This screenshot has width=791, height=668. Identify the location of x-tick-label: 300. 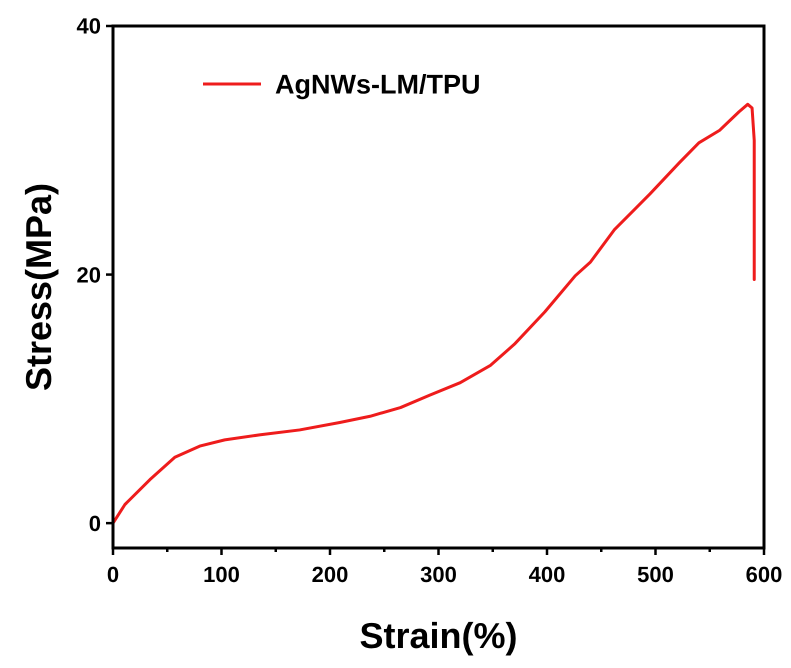
(438, 574).